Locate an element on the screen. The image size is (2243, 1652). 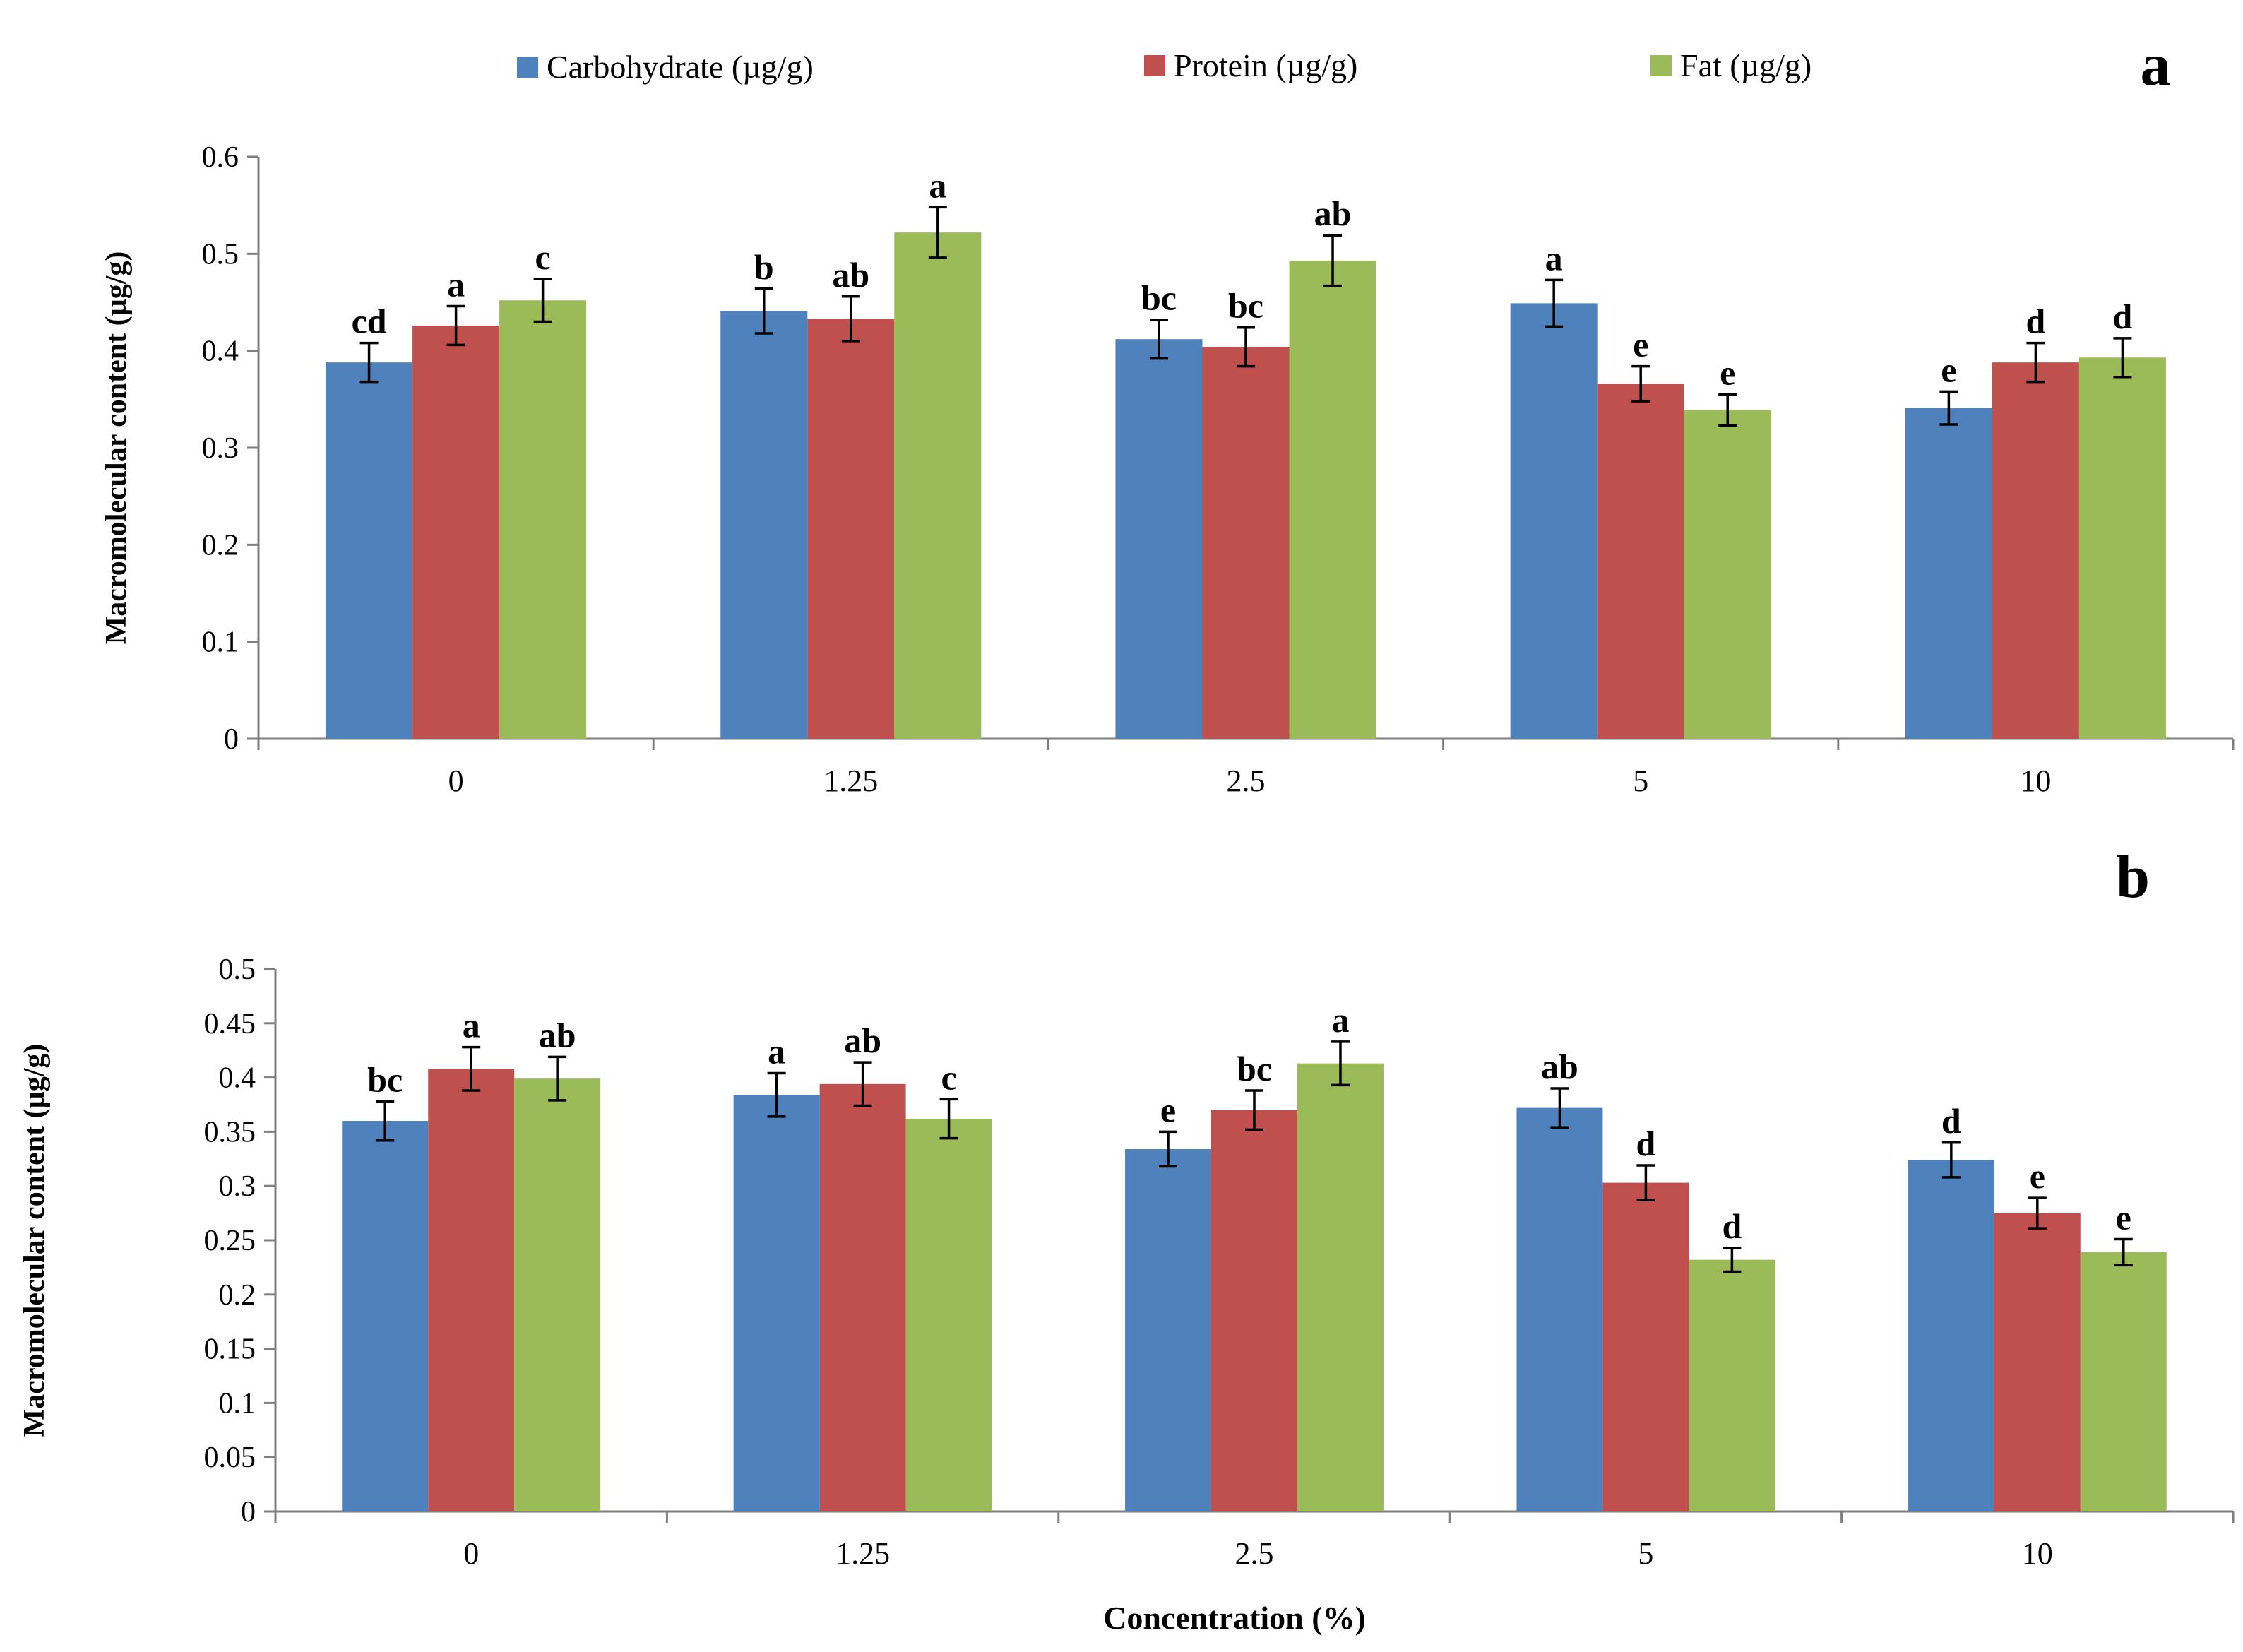
significance-label: cd is located at coordinates (369, 321).